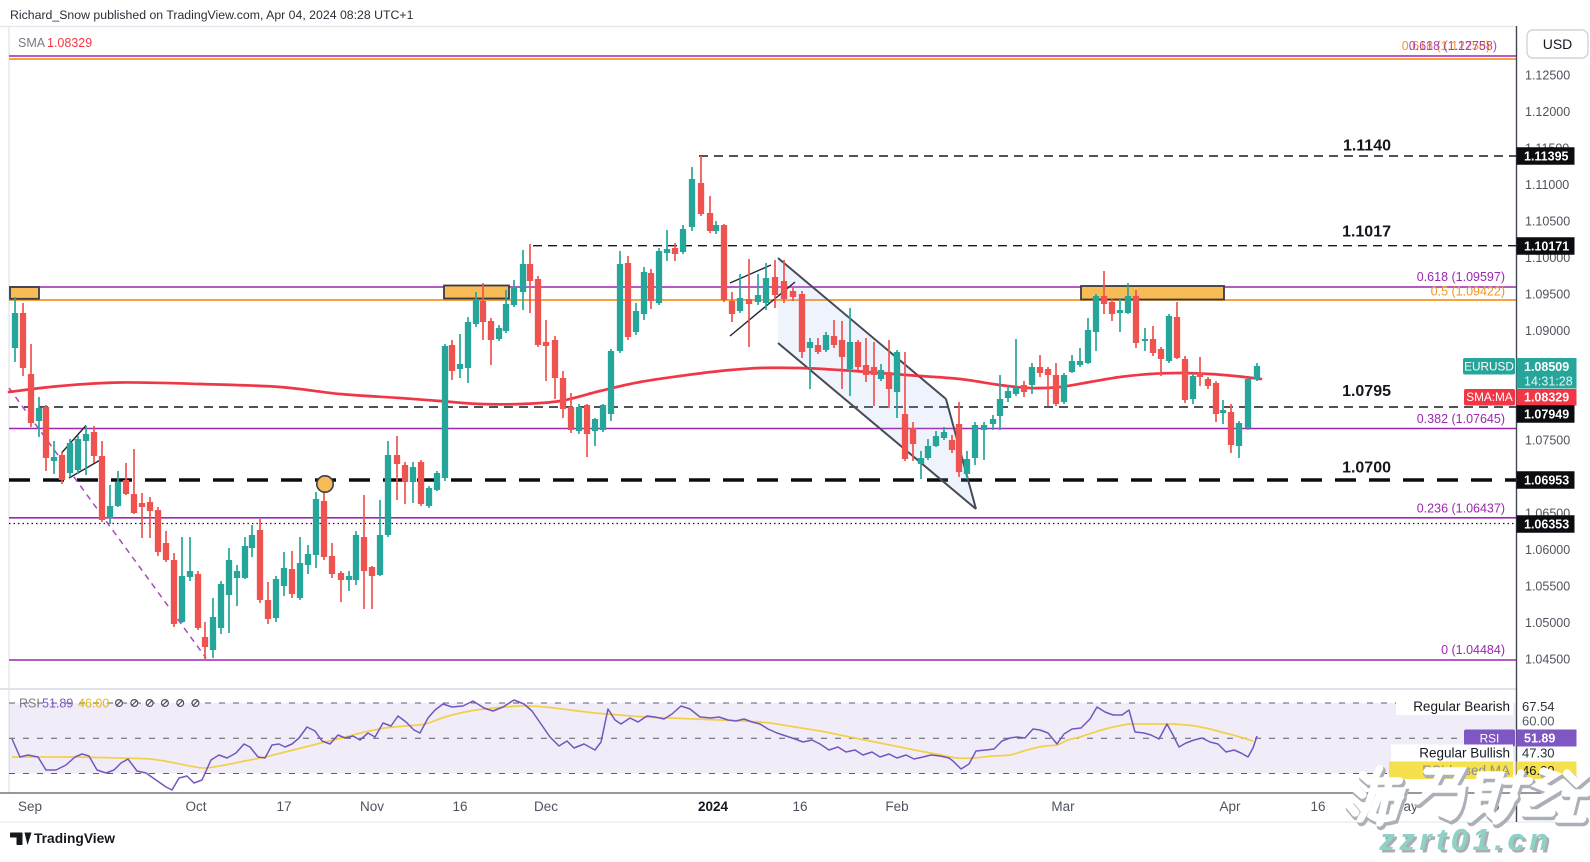 The width and height of the screenshot is (1590, 862). I want to click on svg-text: Regular Bearish, so click(1461, 706).